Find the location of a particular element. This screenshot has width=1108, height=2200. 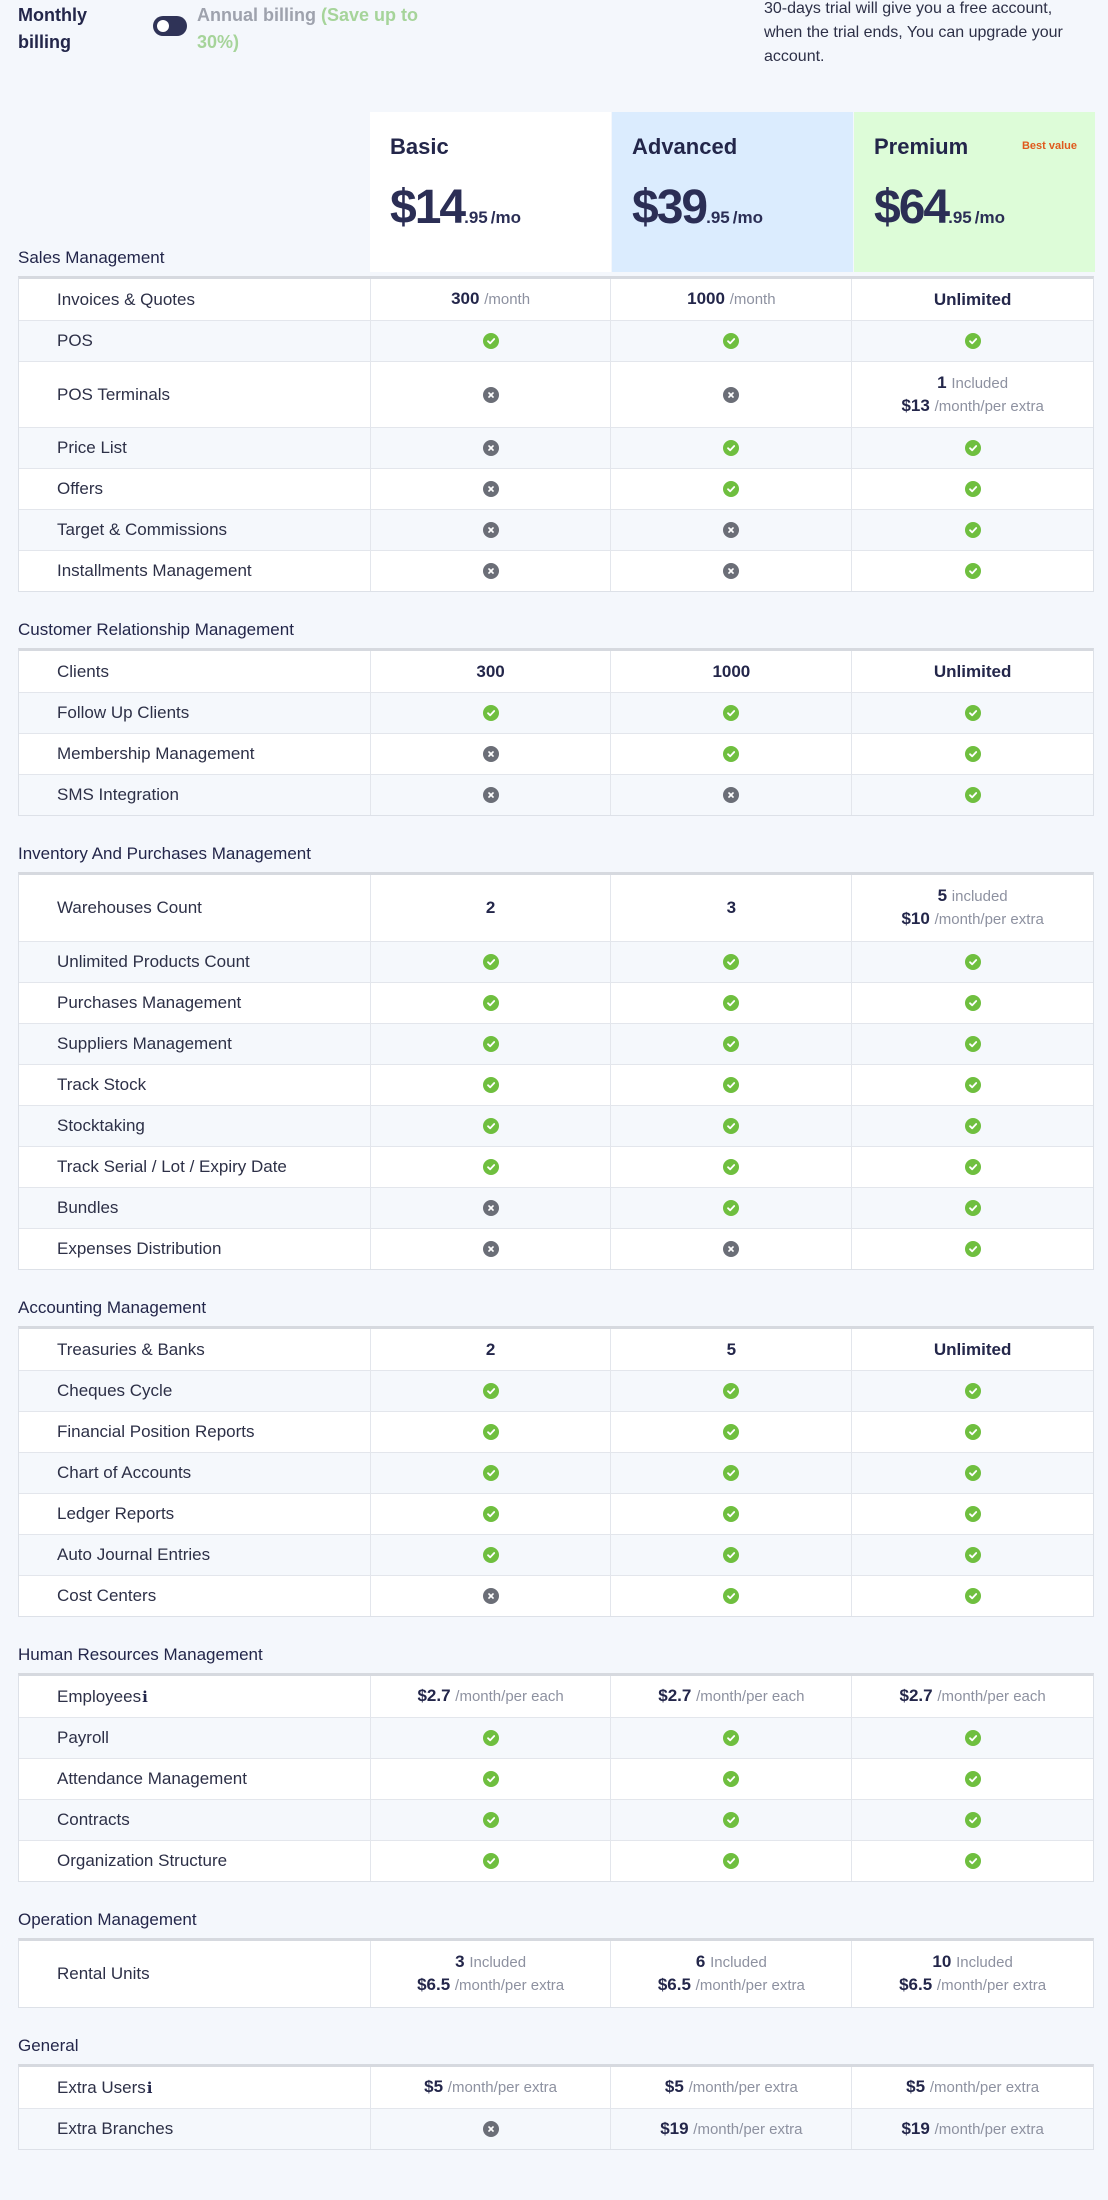

feature-cell: Track Stock is located at coordinates (195, 1085).